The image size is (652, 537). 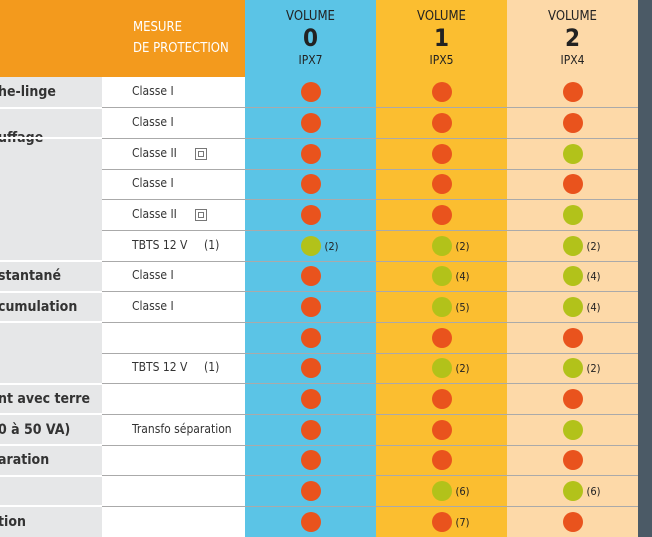 What do you see at coordinates (310, 60) in the screenshot?
I see `volume-rating: IPX7` at bounding box center [310, 60].